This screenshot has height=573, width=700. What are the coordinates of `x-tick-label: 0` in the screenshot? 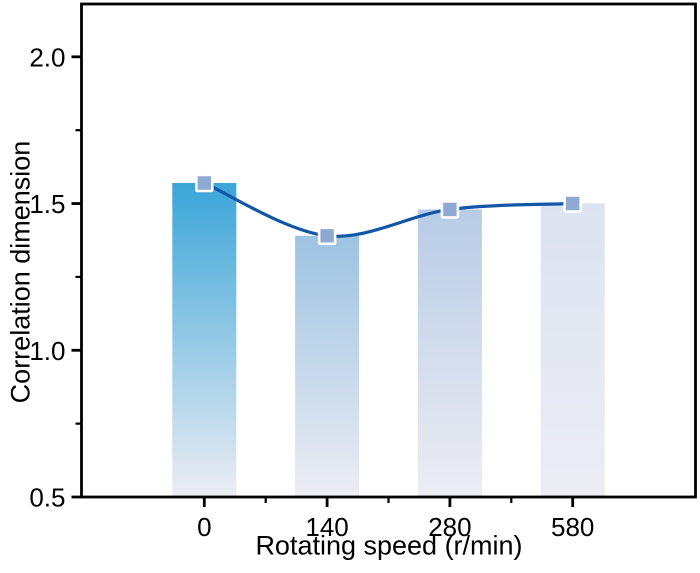 It's located at (204, 527).